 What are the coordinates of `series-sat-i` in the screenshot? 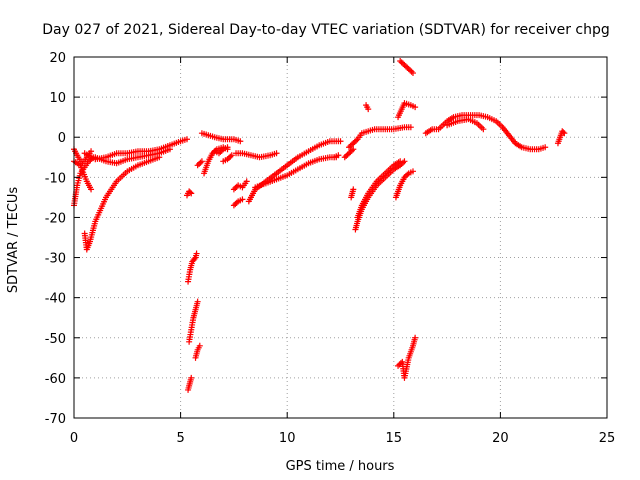 It's located at (190, 383).